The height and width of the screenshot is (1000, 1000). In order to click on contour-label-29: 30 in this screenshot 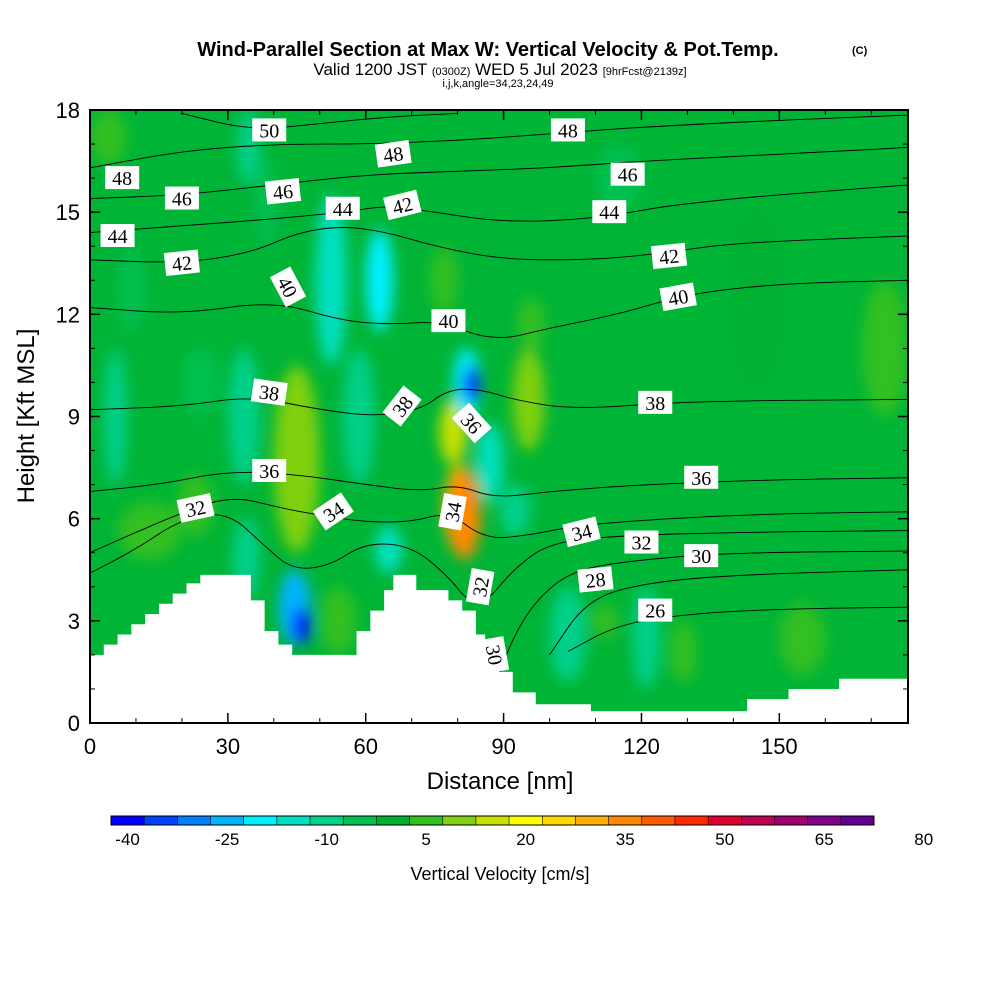, I will do `click(701, 556)`.